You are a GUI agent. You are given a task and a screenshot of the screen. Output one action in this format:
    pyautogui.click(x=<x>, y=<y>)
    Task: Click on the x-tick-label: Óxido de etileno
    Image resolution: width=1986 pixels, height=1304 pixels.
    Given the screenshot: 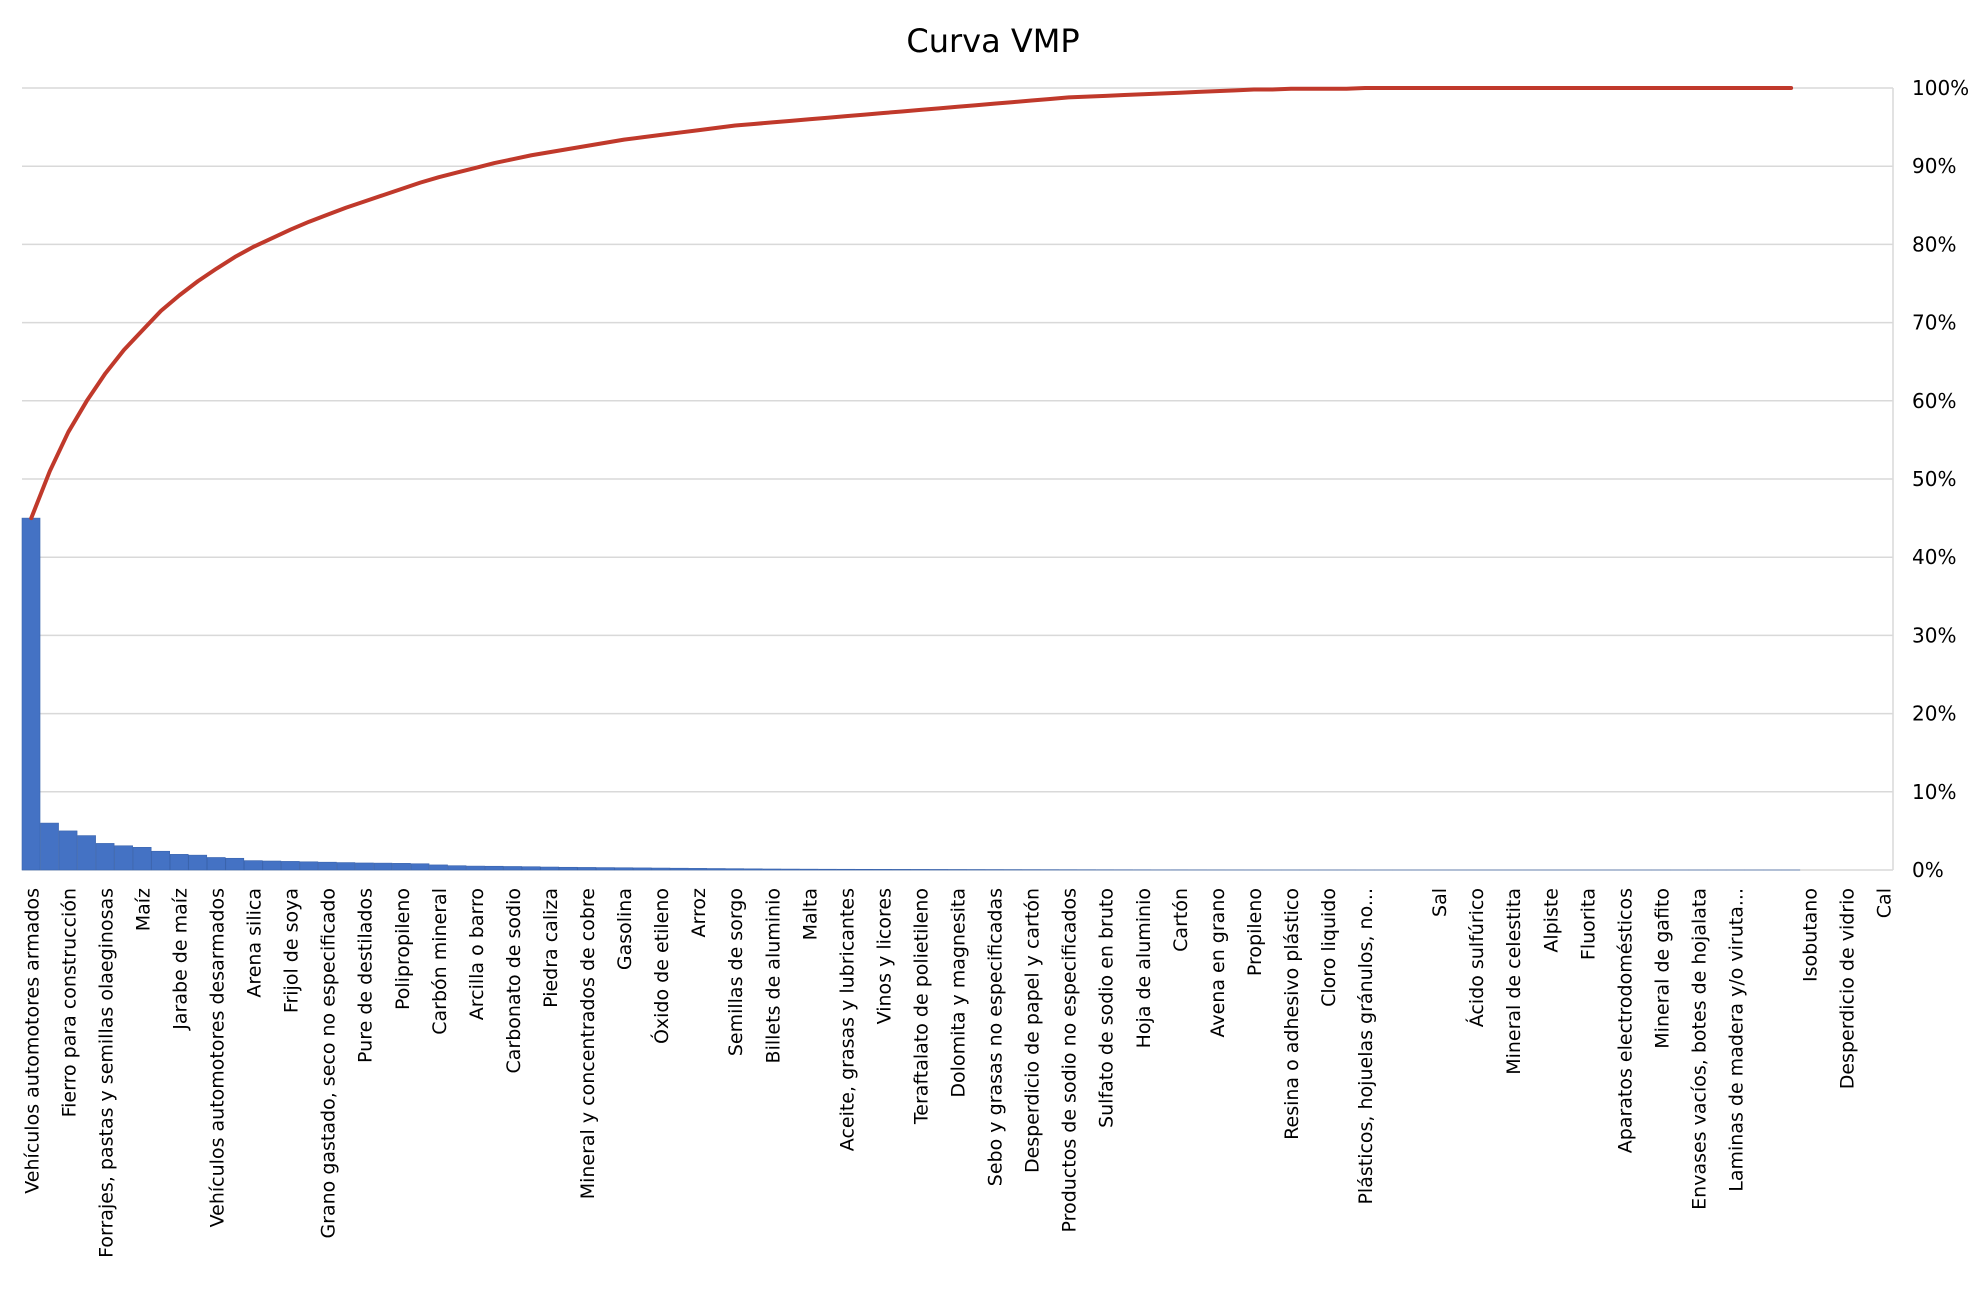 What is the action you would take?
    pyautogui.click(x=661, y=966)
    